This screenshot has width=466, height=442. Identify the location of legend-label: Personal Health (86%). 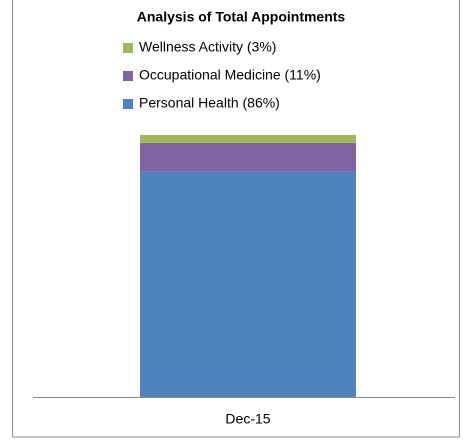
(209, 103).